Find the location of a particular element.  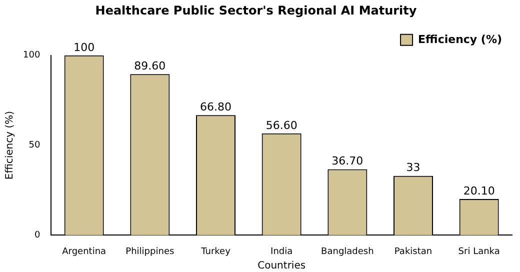

y-tick-label: 100 is located at coordinates (31, 55).